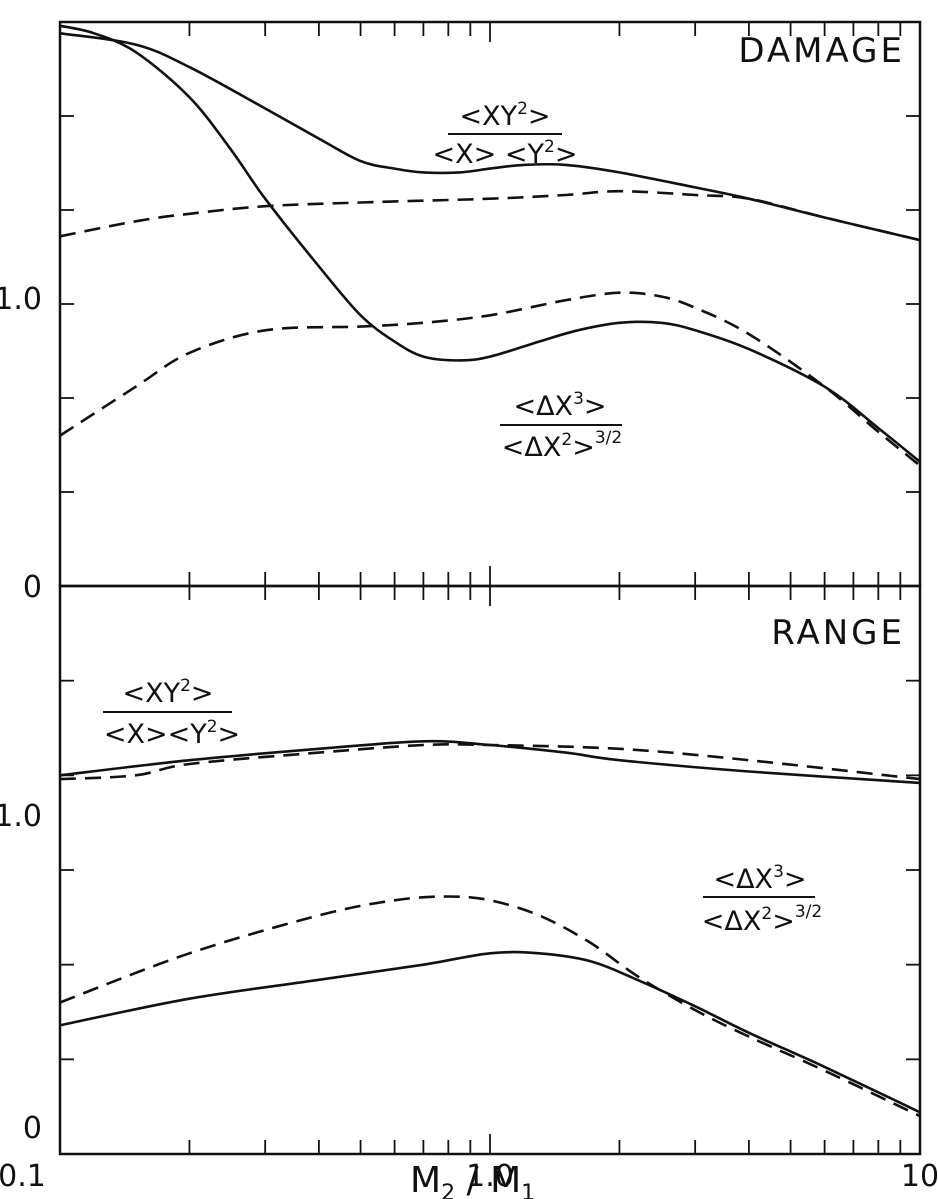  I want to click on x-axis-label-m1: M, so click(505, 1179).